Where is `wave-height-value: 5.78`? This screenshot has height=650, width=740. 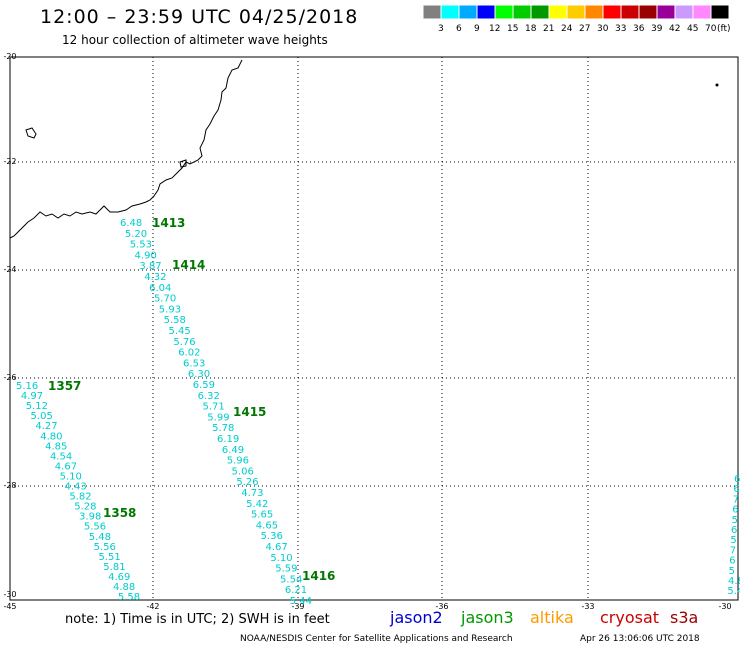
wave-height-value: 5.78 is located at coordinates (223, 428).